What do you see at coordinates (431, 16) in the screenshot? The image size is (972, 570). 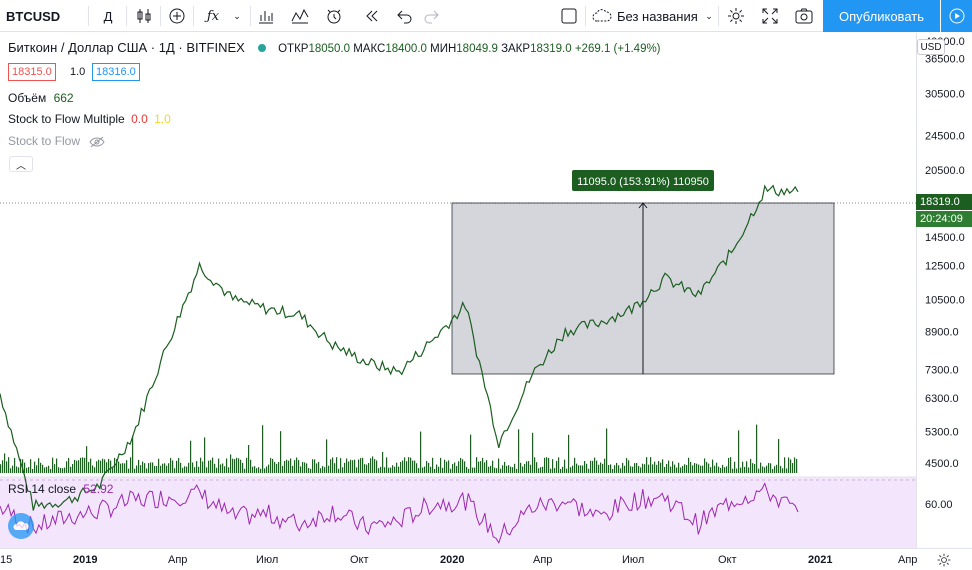 I see `redo-icon` at bounding box center [431, 16].